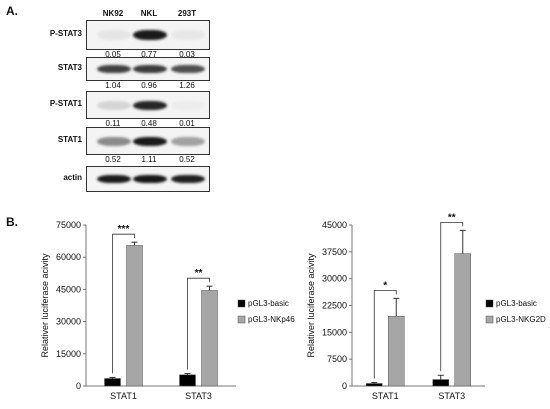 The width and height of the screenshot is (550, 409). What do you see at coordinates (187, 54) in the screenshot?
I see `quant-value: 0.03` at bounding box center [187, 54].